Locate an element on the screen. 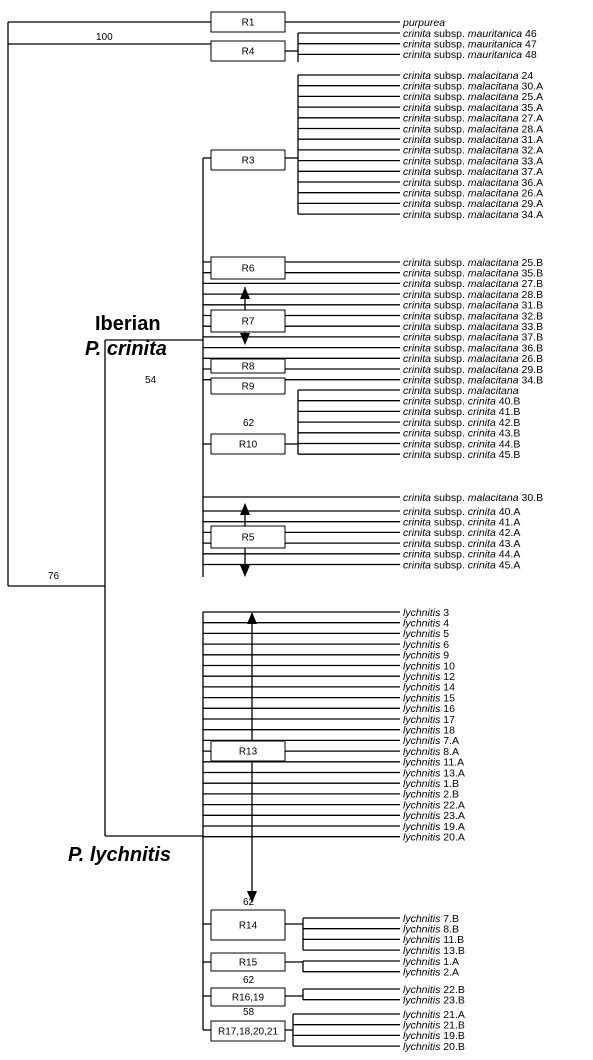 The width and height of the screenshot is (593, 1060). leaf-malacitana-30.A: crinita subsp. malacitana 30.A is located at coordinates (473, 87).